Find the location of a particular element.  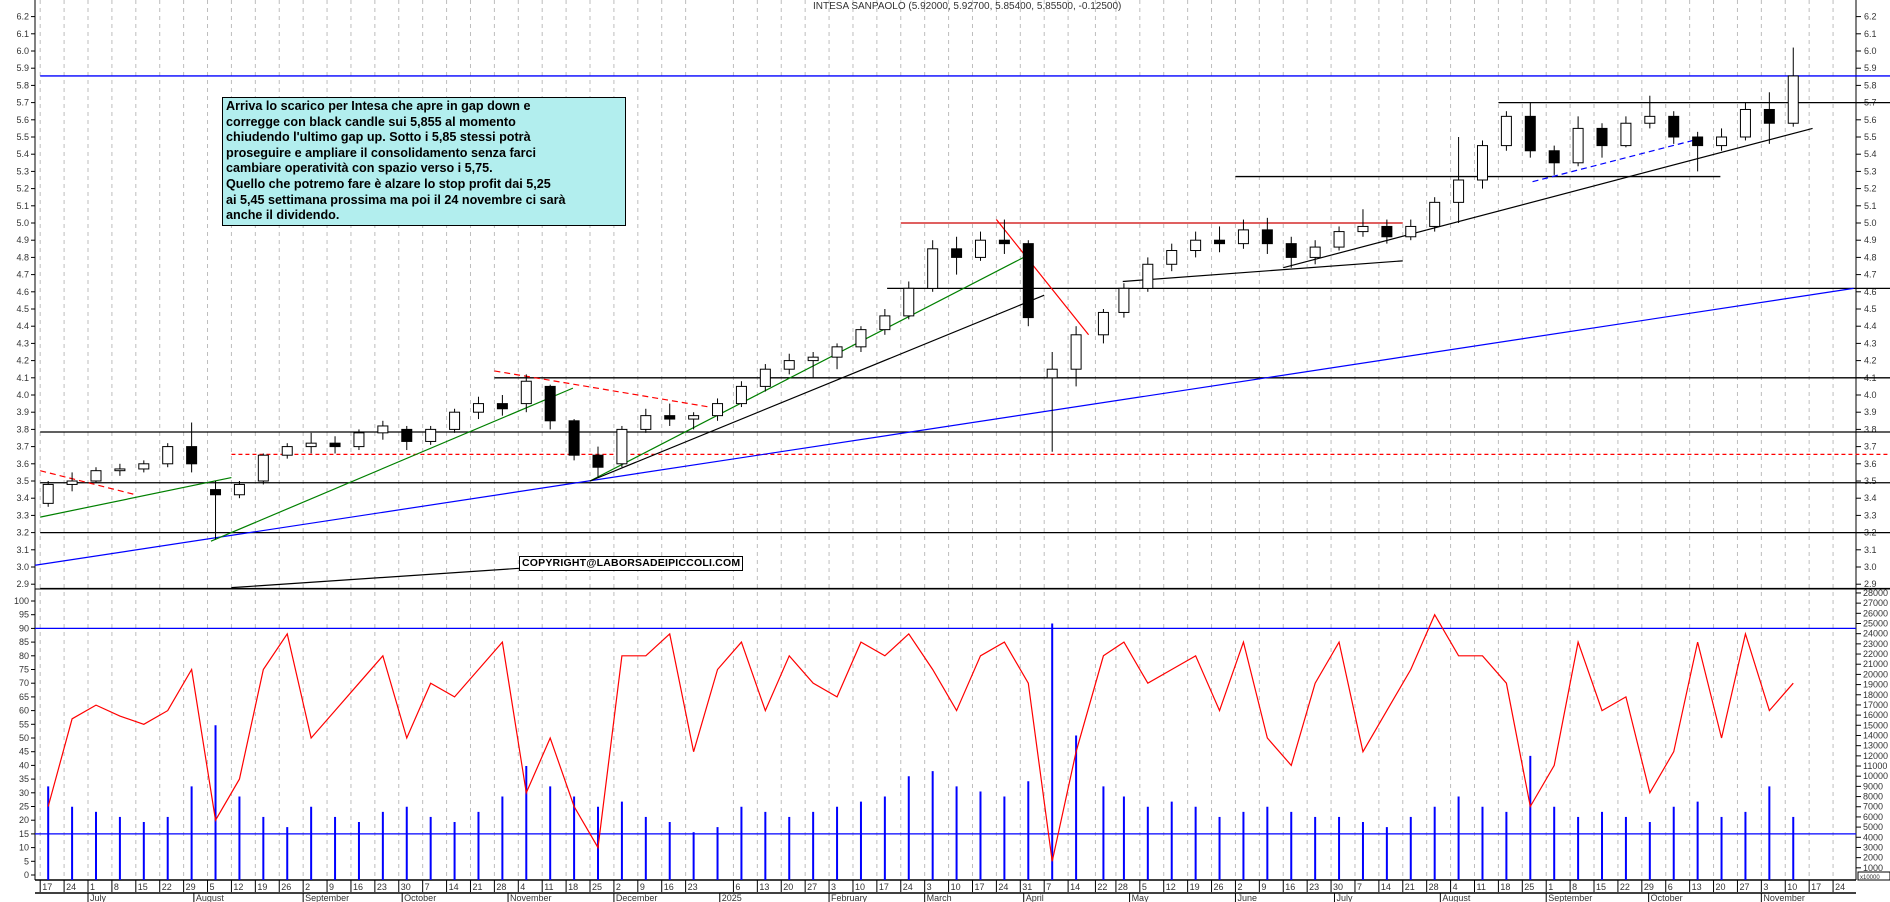

volume-tick-label: 18000 is located at coordinates (1875, 695).